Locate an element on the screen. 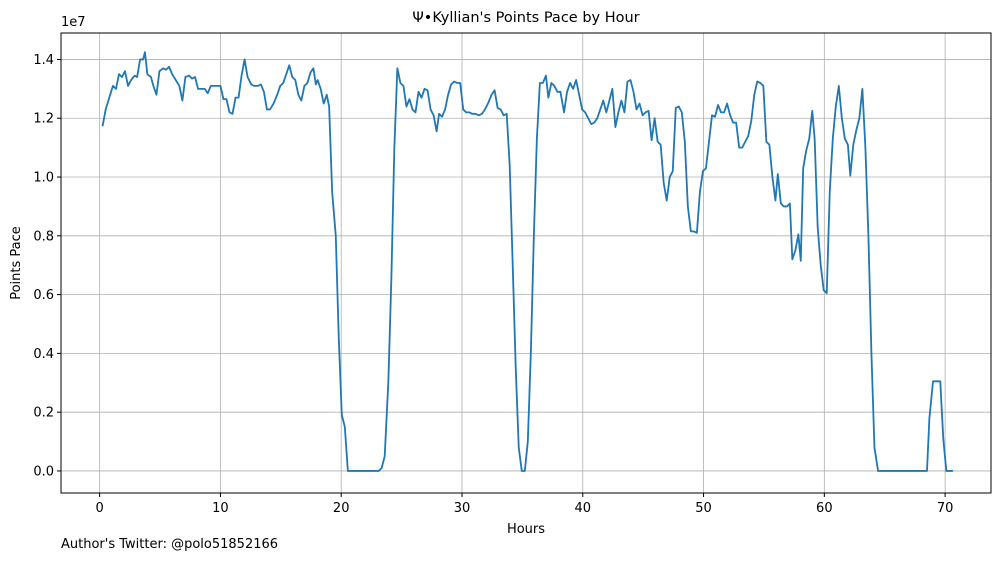 The image size is (1001, 562). y-tick-label: 0.0 is located at coordinates (43, 471).